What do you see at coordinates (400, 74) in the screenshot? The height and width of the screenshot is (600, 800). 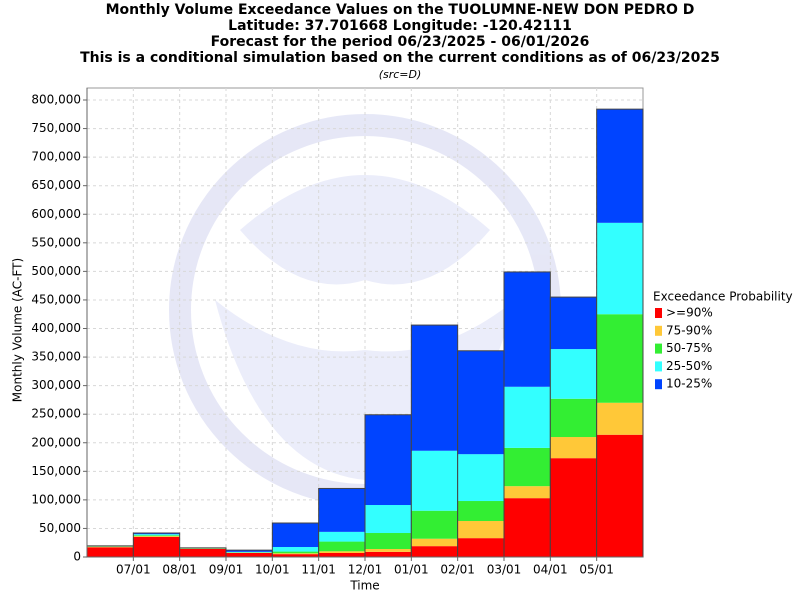 I see `source-note: (src=D)` at bounding box center [400, 74].